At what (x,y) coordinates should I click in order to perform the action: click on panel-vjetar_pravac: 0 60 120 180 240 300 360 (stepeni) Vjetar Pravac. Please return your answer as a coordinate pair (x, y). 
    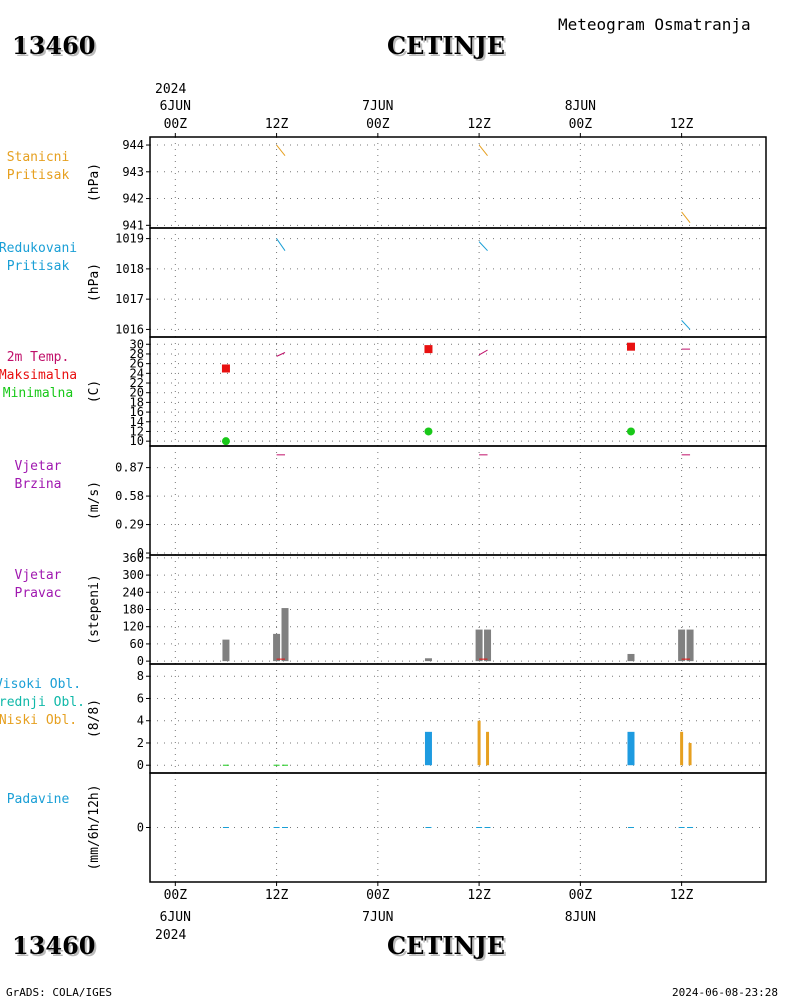
    Looking at the image, I should click on (391, 609).